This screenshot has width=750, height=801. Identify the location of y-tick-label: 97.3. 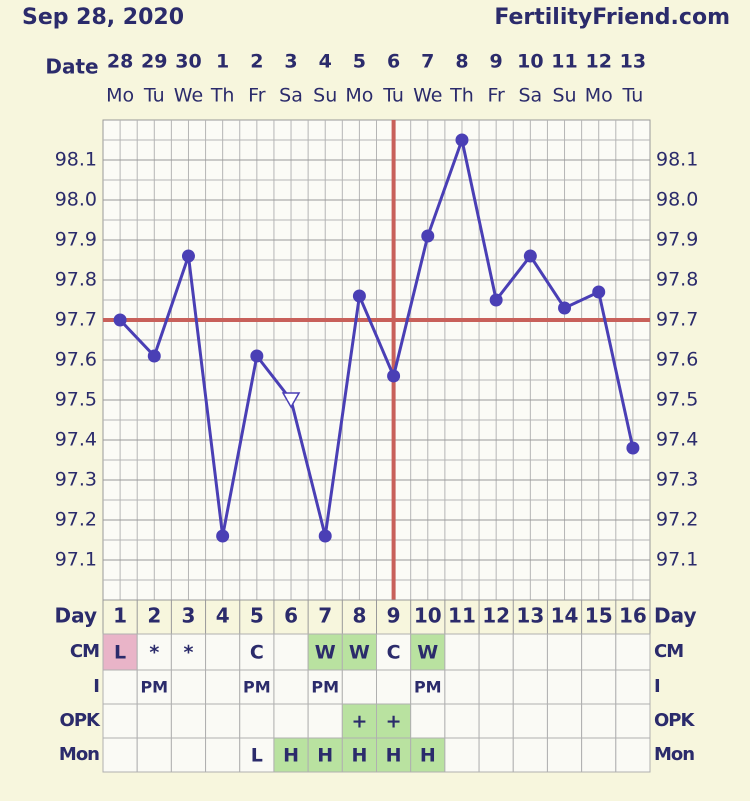
(76, 480).